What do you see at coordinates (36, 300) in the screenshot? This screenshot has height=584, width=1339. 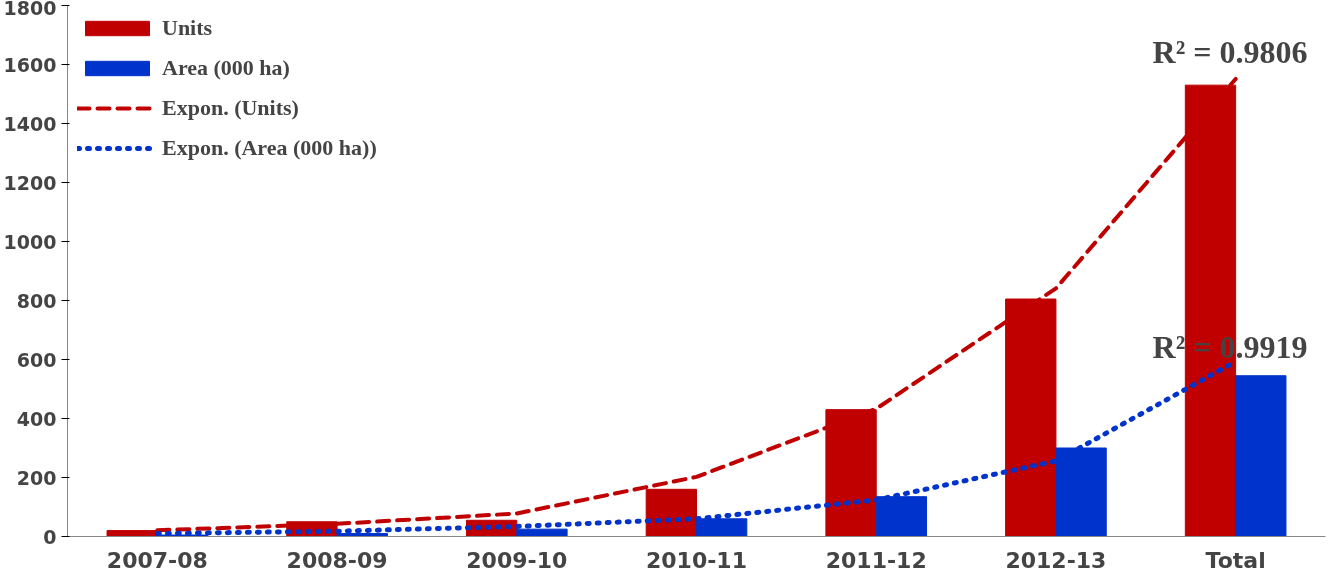 I see `y-tick-label: 800` at bounding box center [36, 300].